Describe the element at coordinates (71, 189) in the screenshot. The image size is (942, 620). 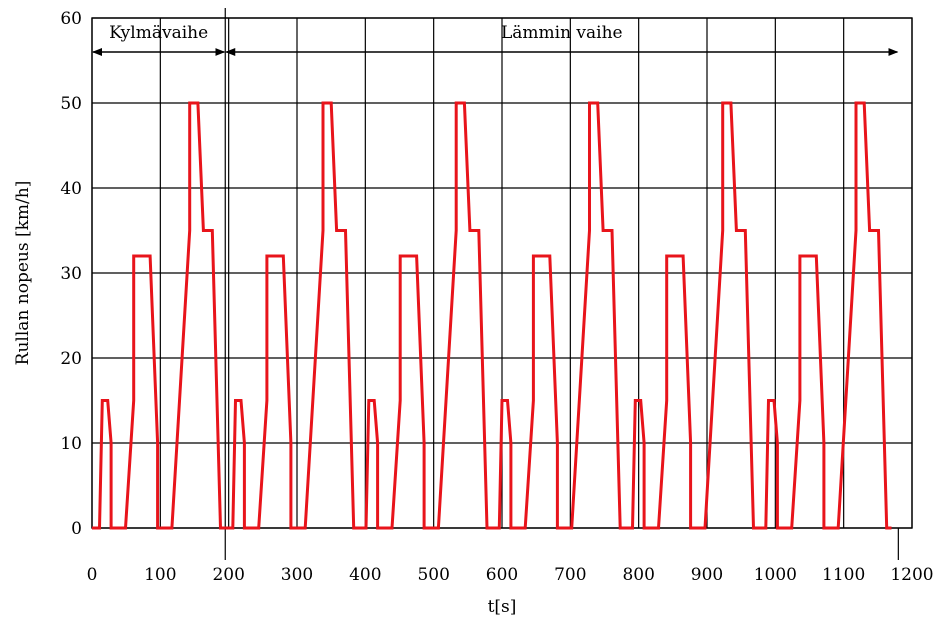
I see `y-tick-label: 40` at that location.